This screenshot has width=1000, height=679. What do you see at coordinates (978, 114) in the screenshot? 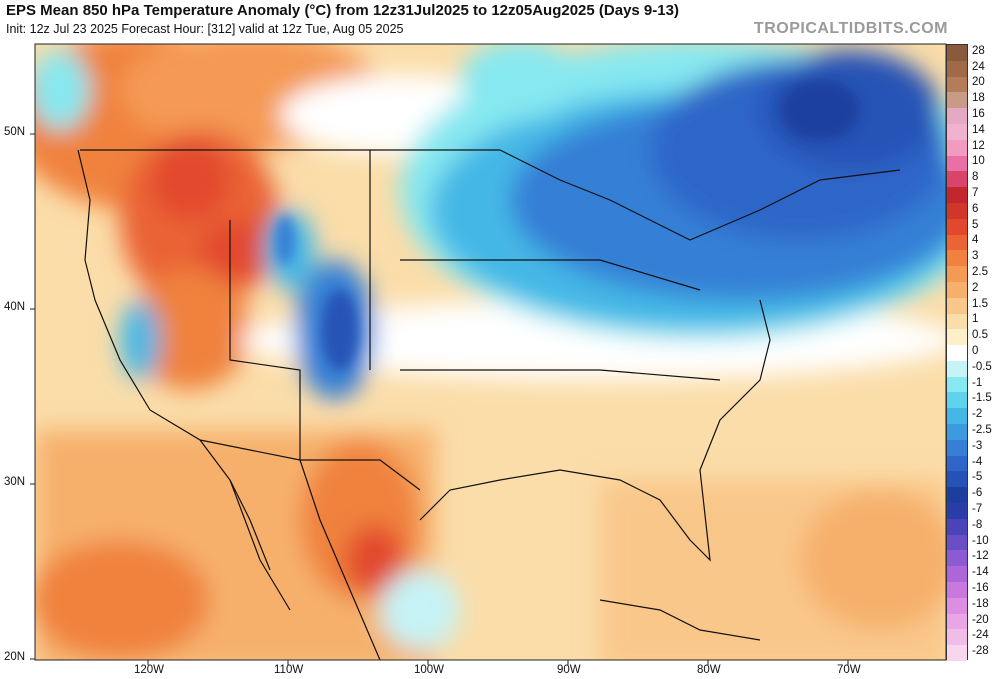
I see `legend-label: 16` at bounding box center [978, 114].